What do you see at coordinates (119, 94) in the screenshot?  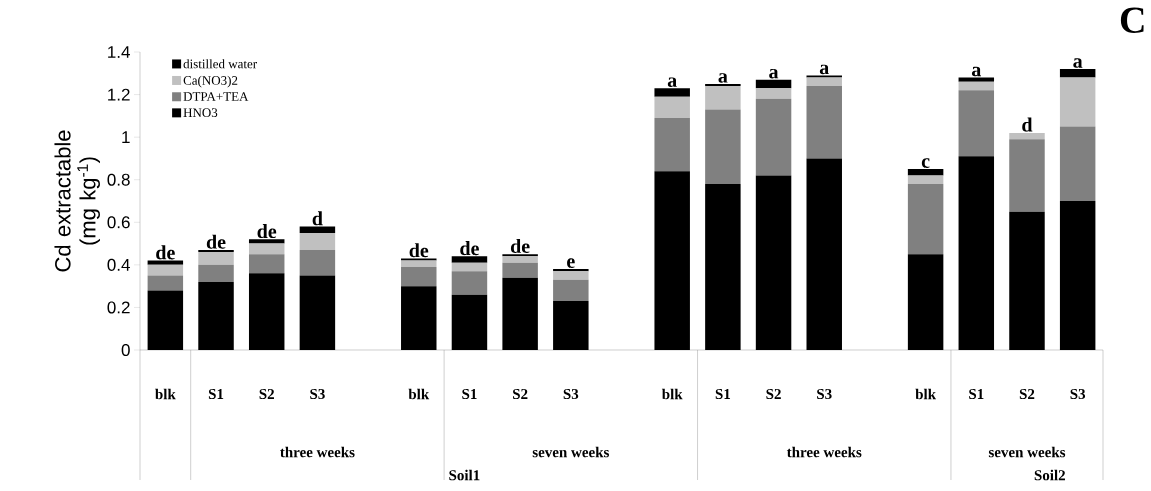 I see `y-tick-label: 1.2` at bounding box center [119, 94].